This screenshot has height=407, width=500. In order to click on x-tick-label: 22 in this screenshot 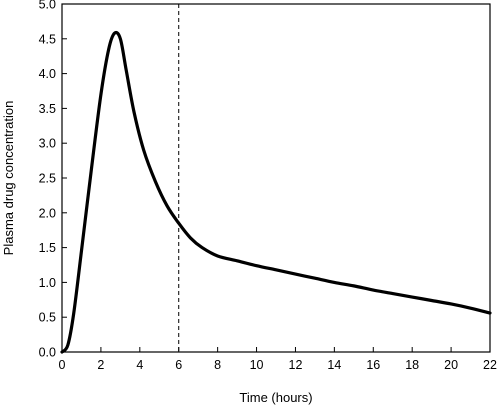, I will do `click(490, 365)`.